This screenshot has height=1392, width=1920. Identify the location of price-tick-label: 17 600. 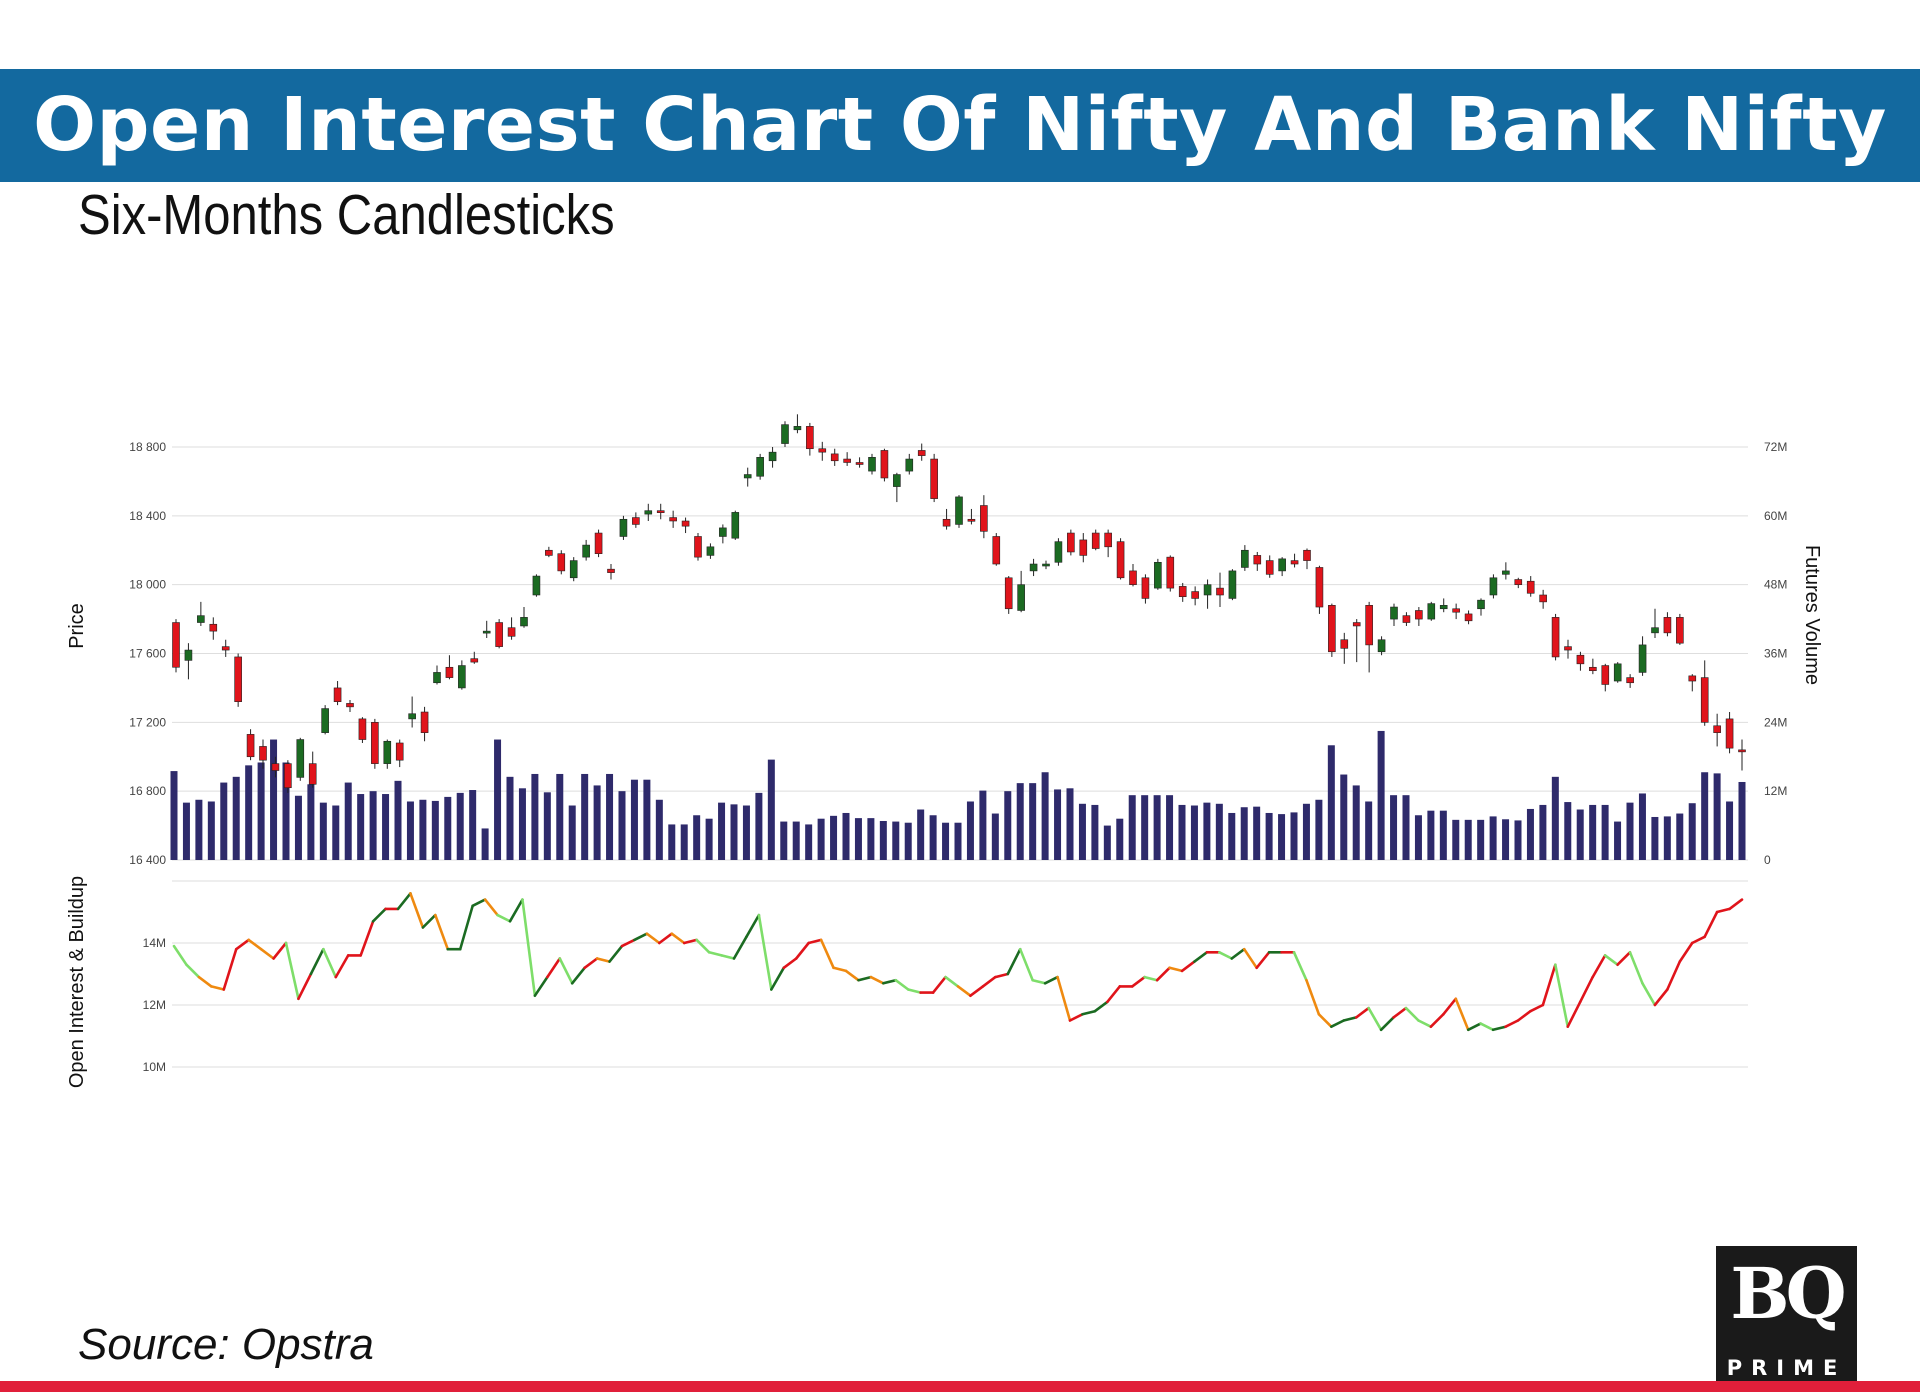
(147, 654).